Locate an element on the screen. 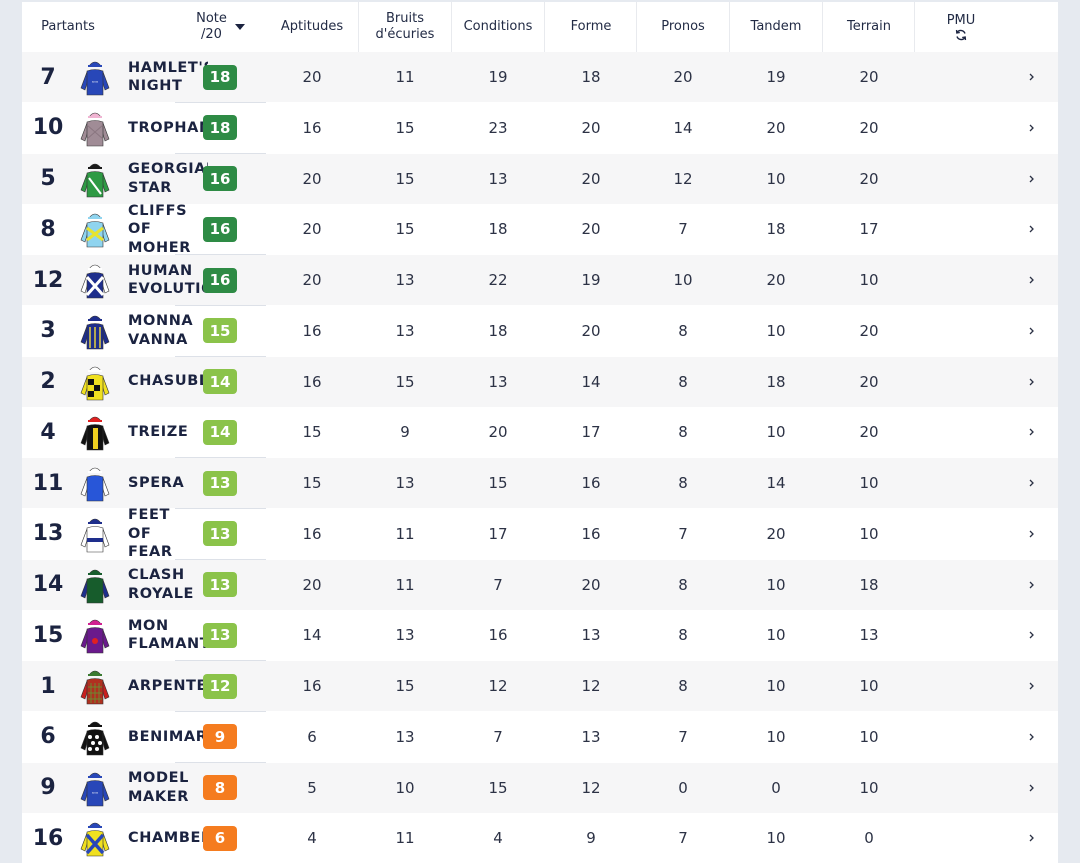  horse-name: MONNA VANNA is located at coordinates (161, 330).